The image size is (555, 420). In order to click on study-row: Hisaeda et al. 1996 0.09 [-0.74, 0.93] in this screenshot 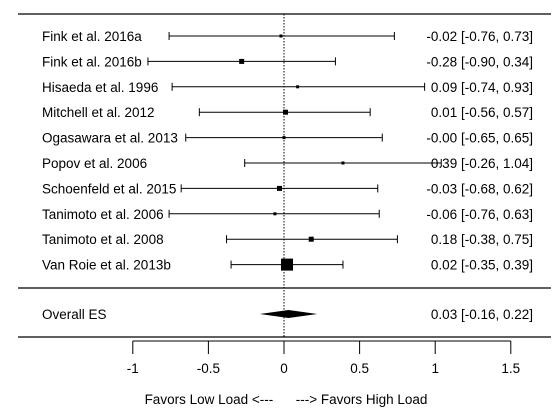, I will do `click(287, 87)`.